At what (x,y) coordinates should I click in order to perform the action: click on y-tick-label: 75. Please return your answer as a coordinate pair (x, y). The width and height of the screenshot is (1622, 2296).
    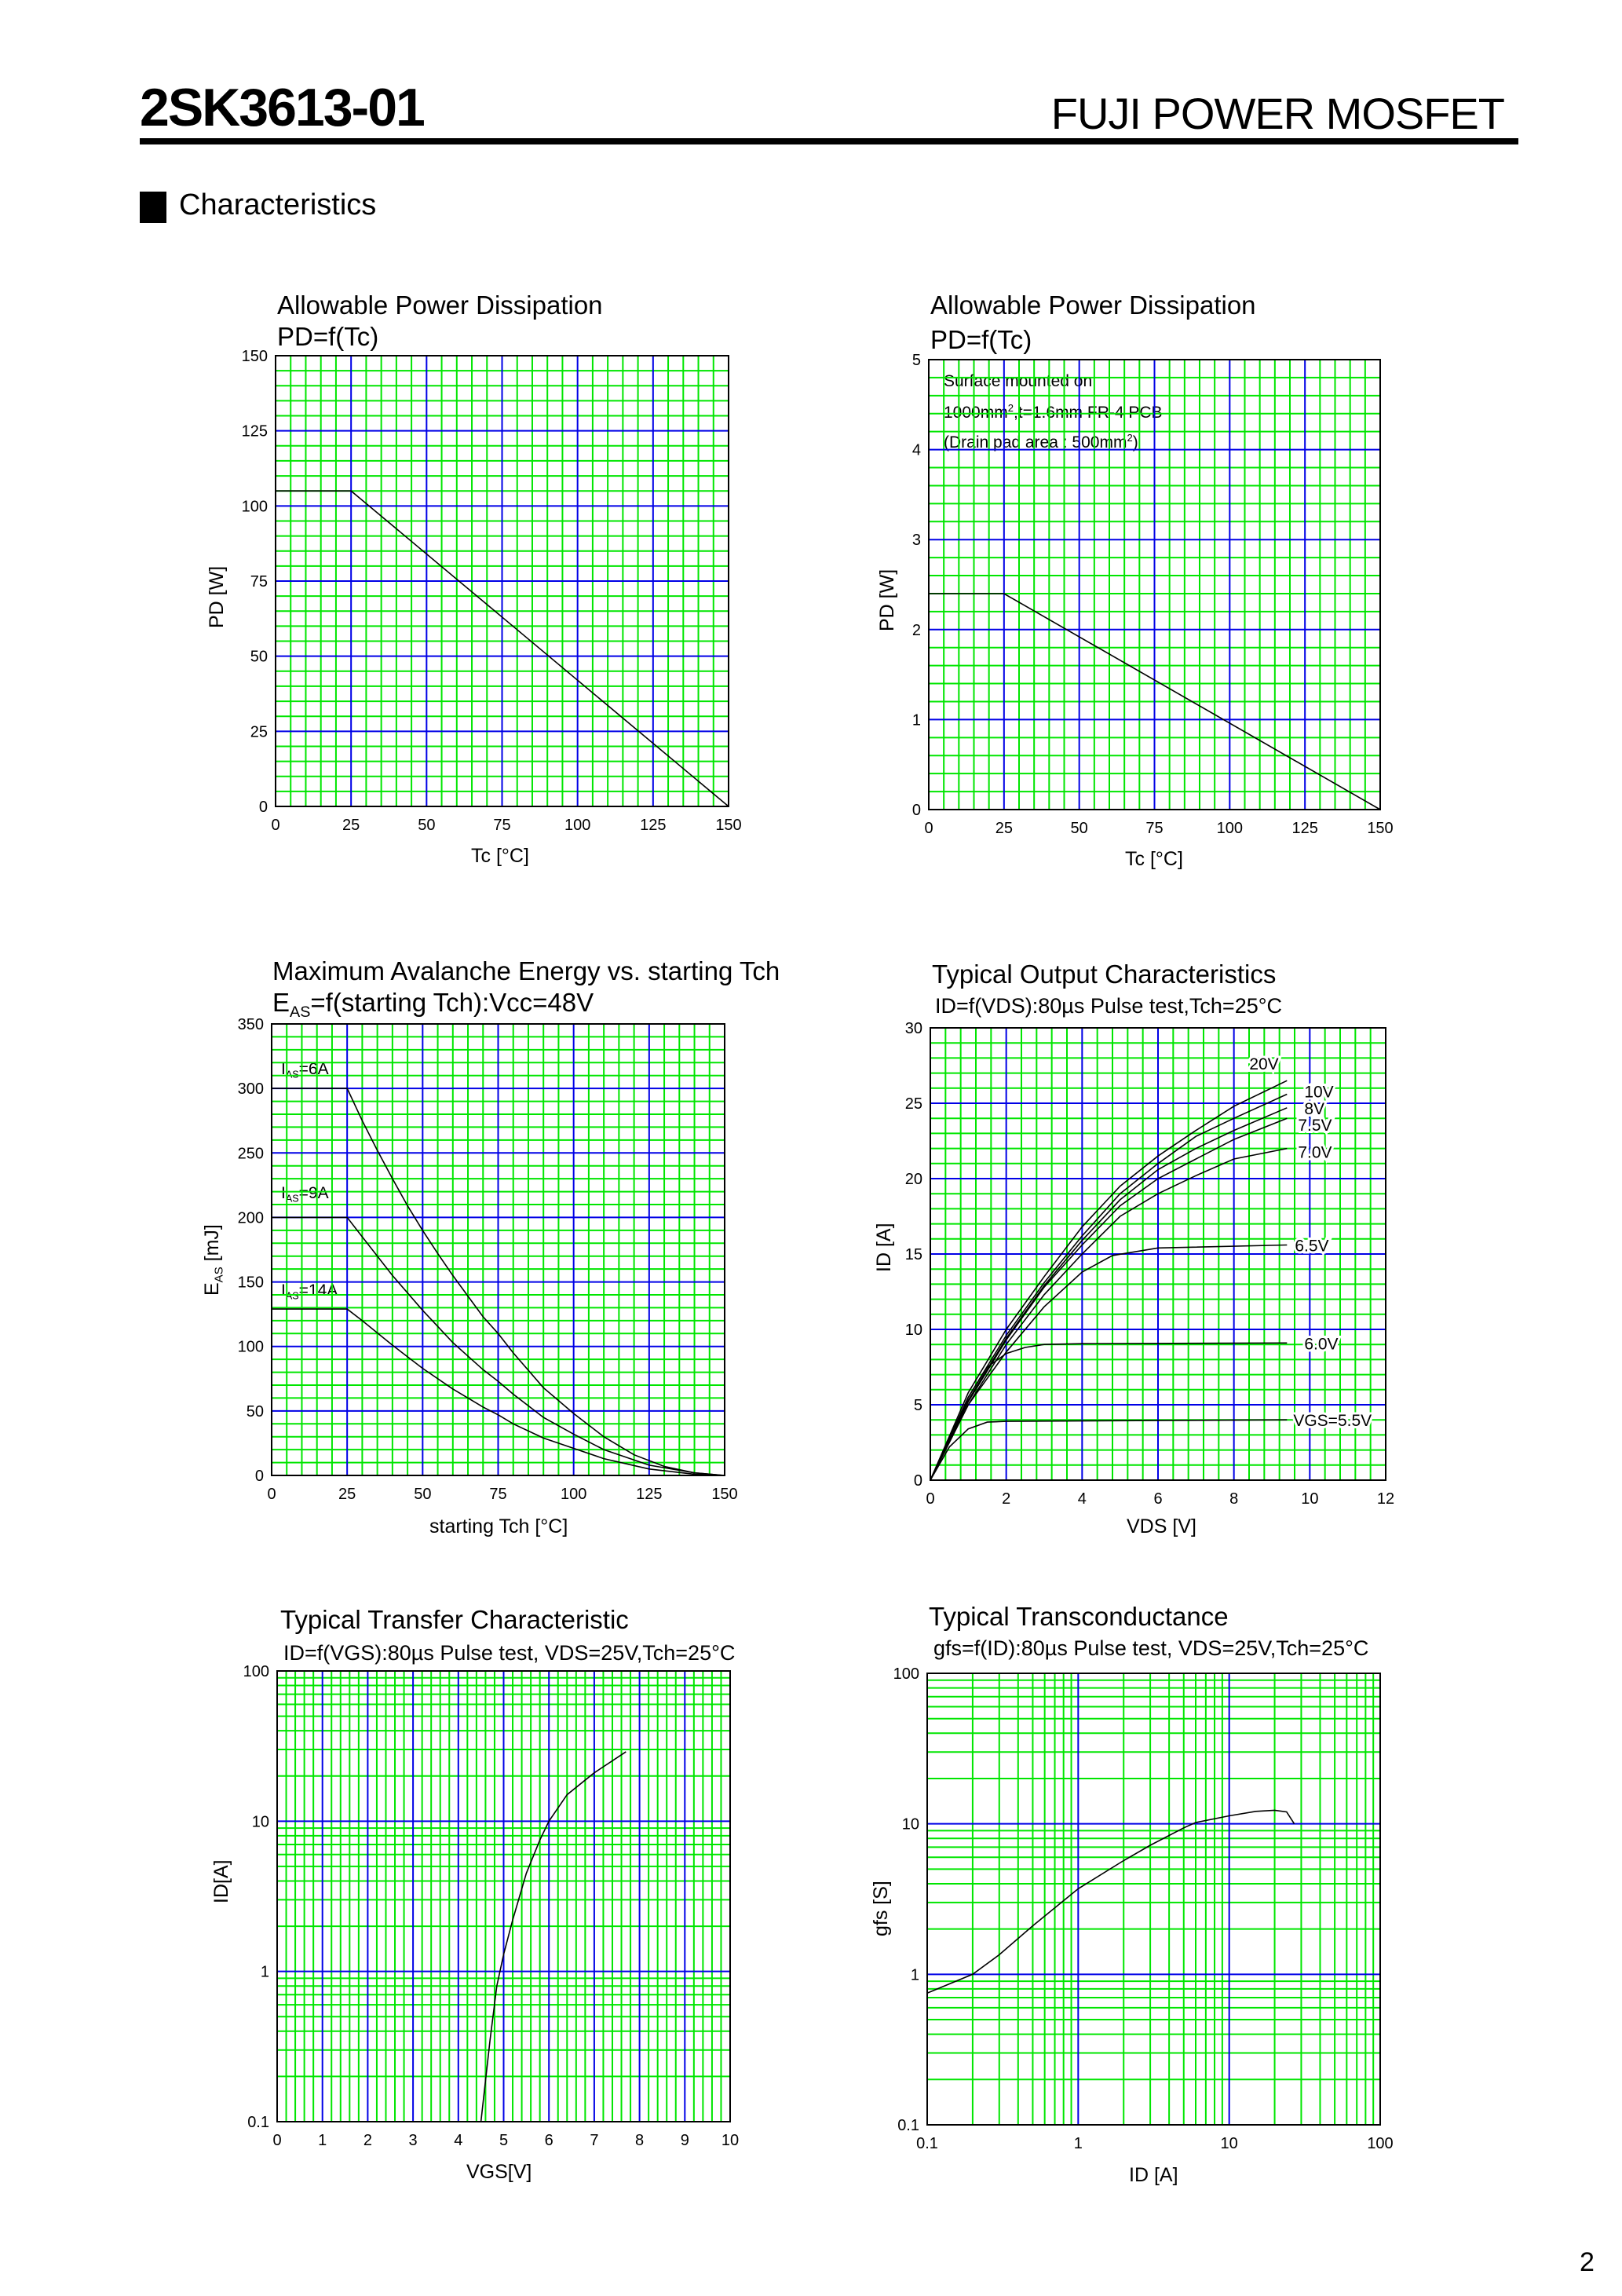
    Looking at the image, I should click on (259, 581).